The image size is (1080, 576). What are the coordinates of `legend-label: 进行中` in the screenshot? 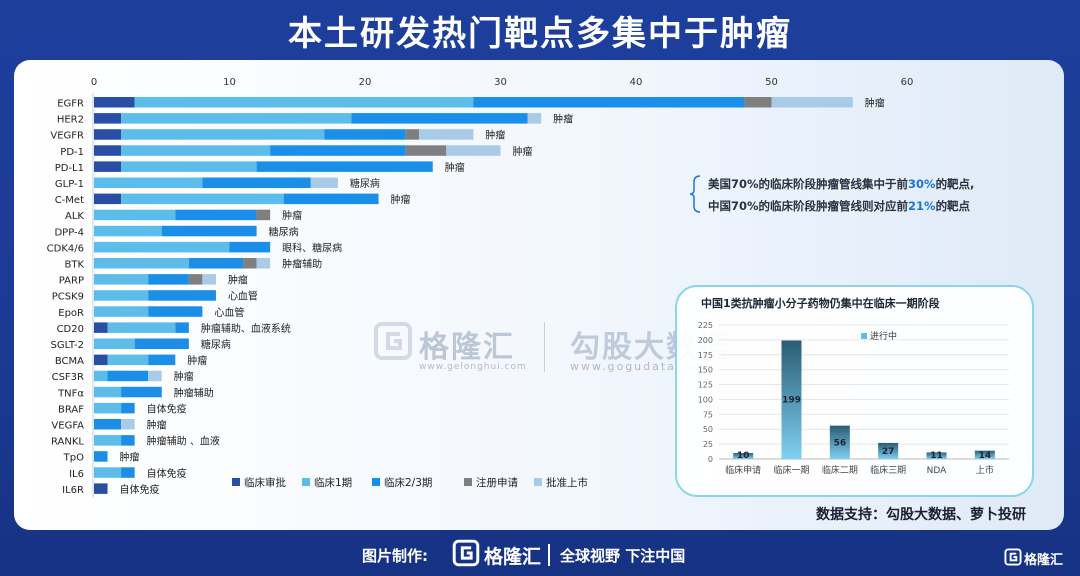 It's located at (883, 336).